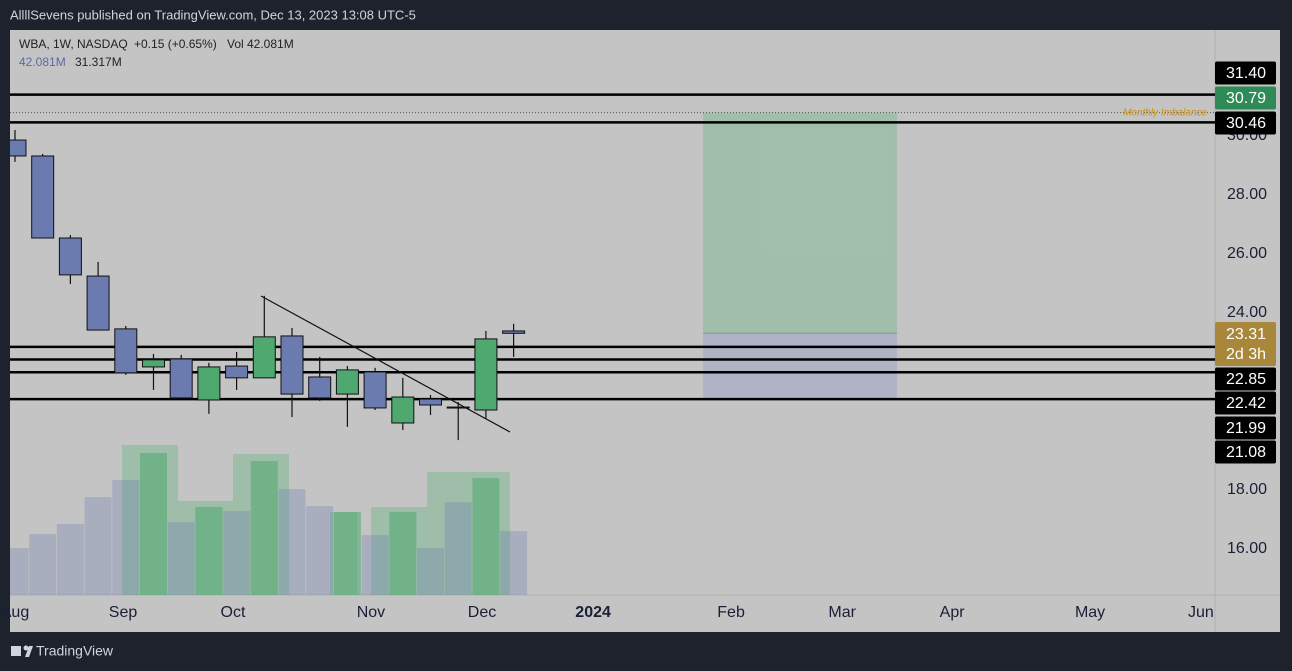 The height and width of the screenshot is (671, 1292). I want to click on x-tick-label: May, so click(1090, 612).